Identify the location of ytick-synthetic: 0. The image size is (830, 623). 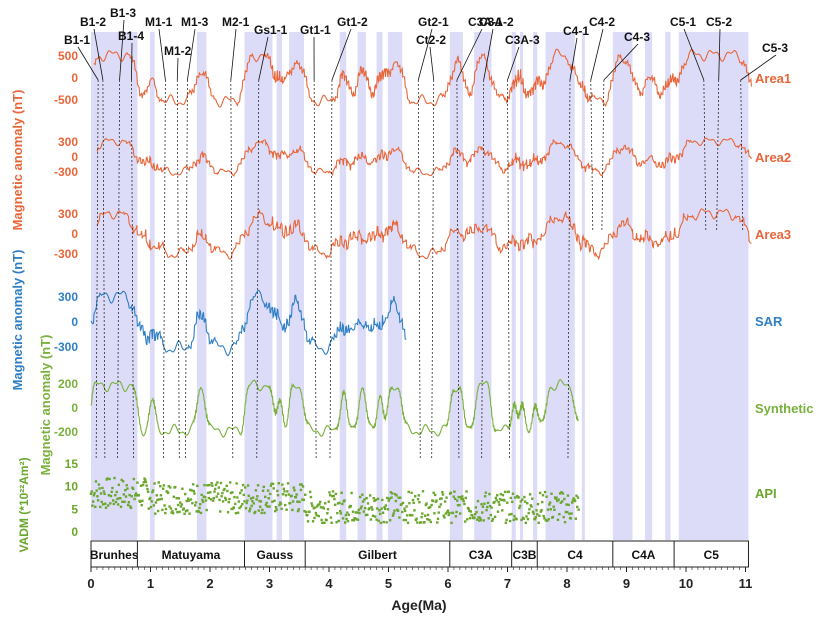
(74, 408).